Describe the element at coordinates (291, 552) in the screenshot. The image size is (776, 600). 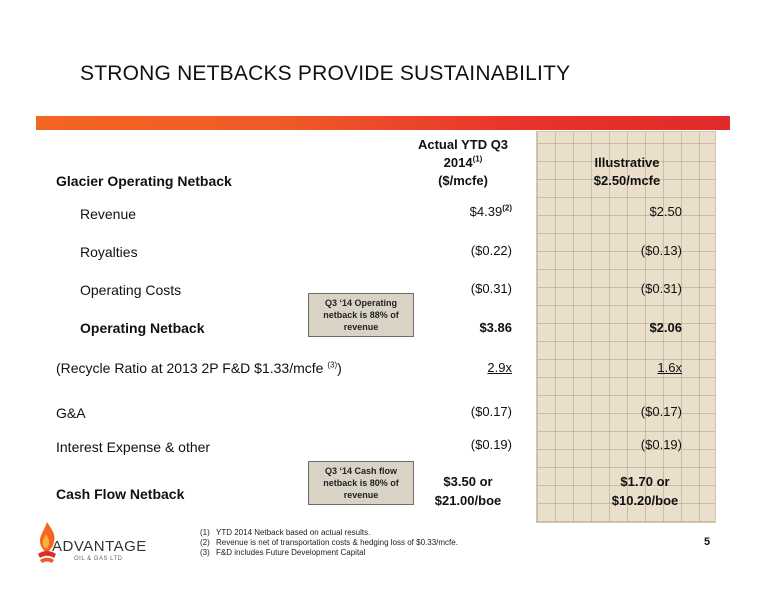
I see `footnote-3-text: F&D includes Future Development Capital` at that location.